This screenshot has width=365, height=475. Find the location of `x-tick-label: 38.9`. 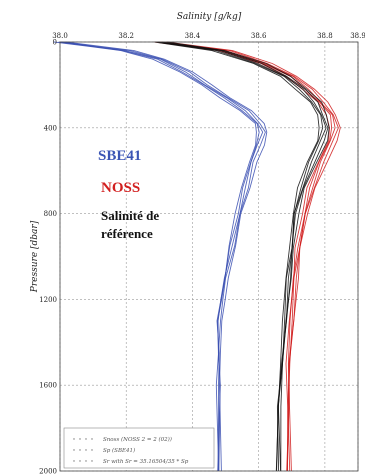

x-tick-label: 38.9 is located at coordinates (357, 36).